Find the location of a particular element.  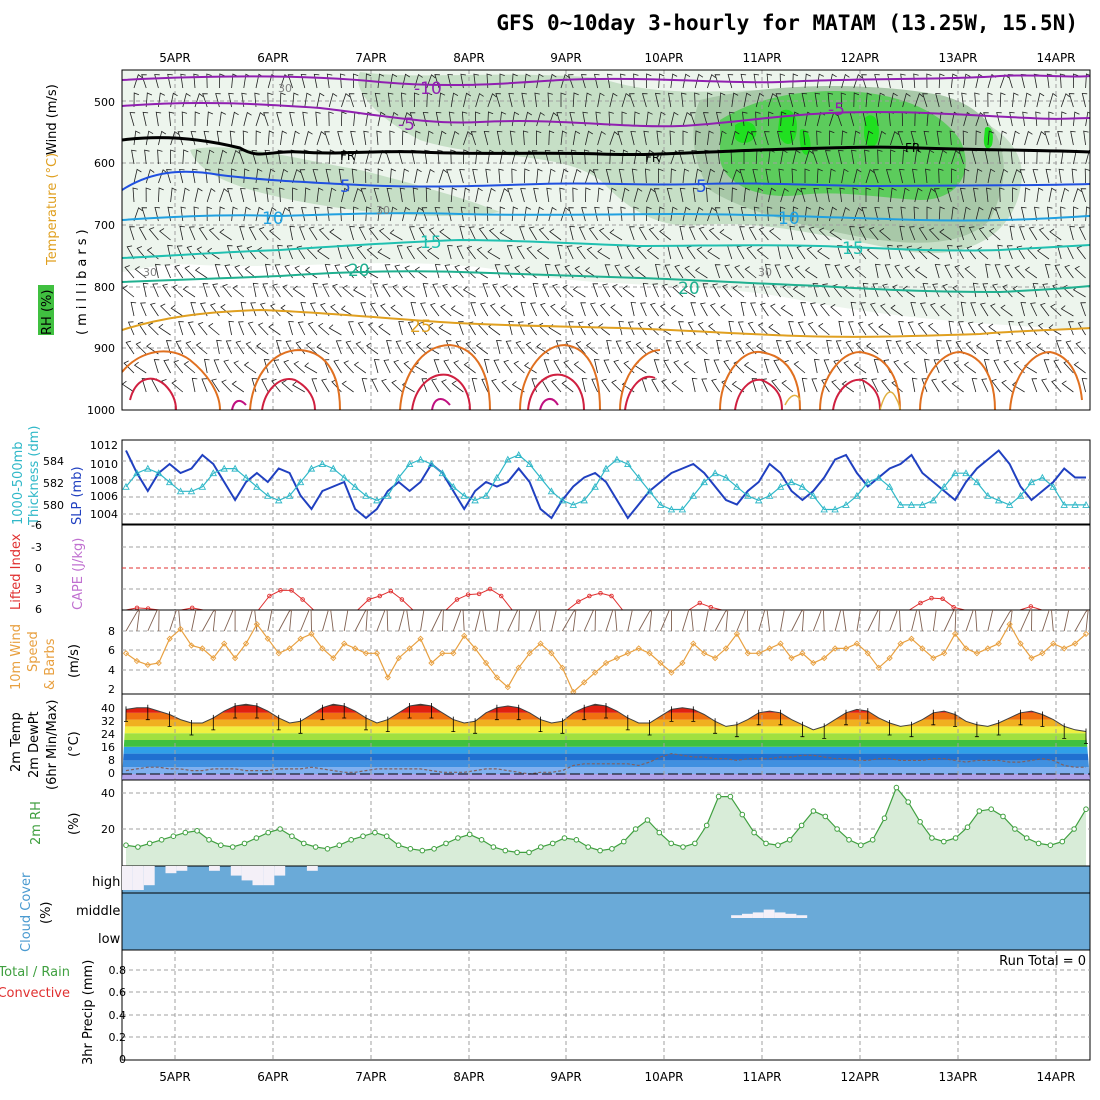

precip-panel-bg is located at coordinates (606, 1005).